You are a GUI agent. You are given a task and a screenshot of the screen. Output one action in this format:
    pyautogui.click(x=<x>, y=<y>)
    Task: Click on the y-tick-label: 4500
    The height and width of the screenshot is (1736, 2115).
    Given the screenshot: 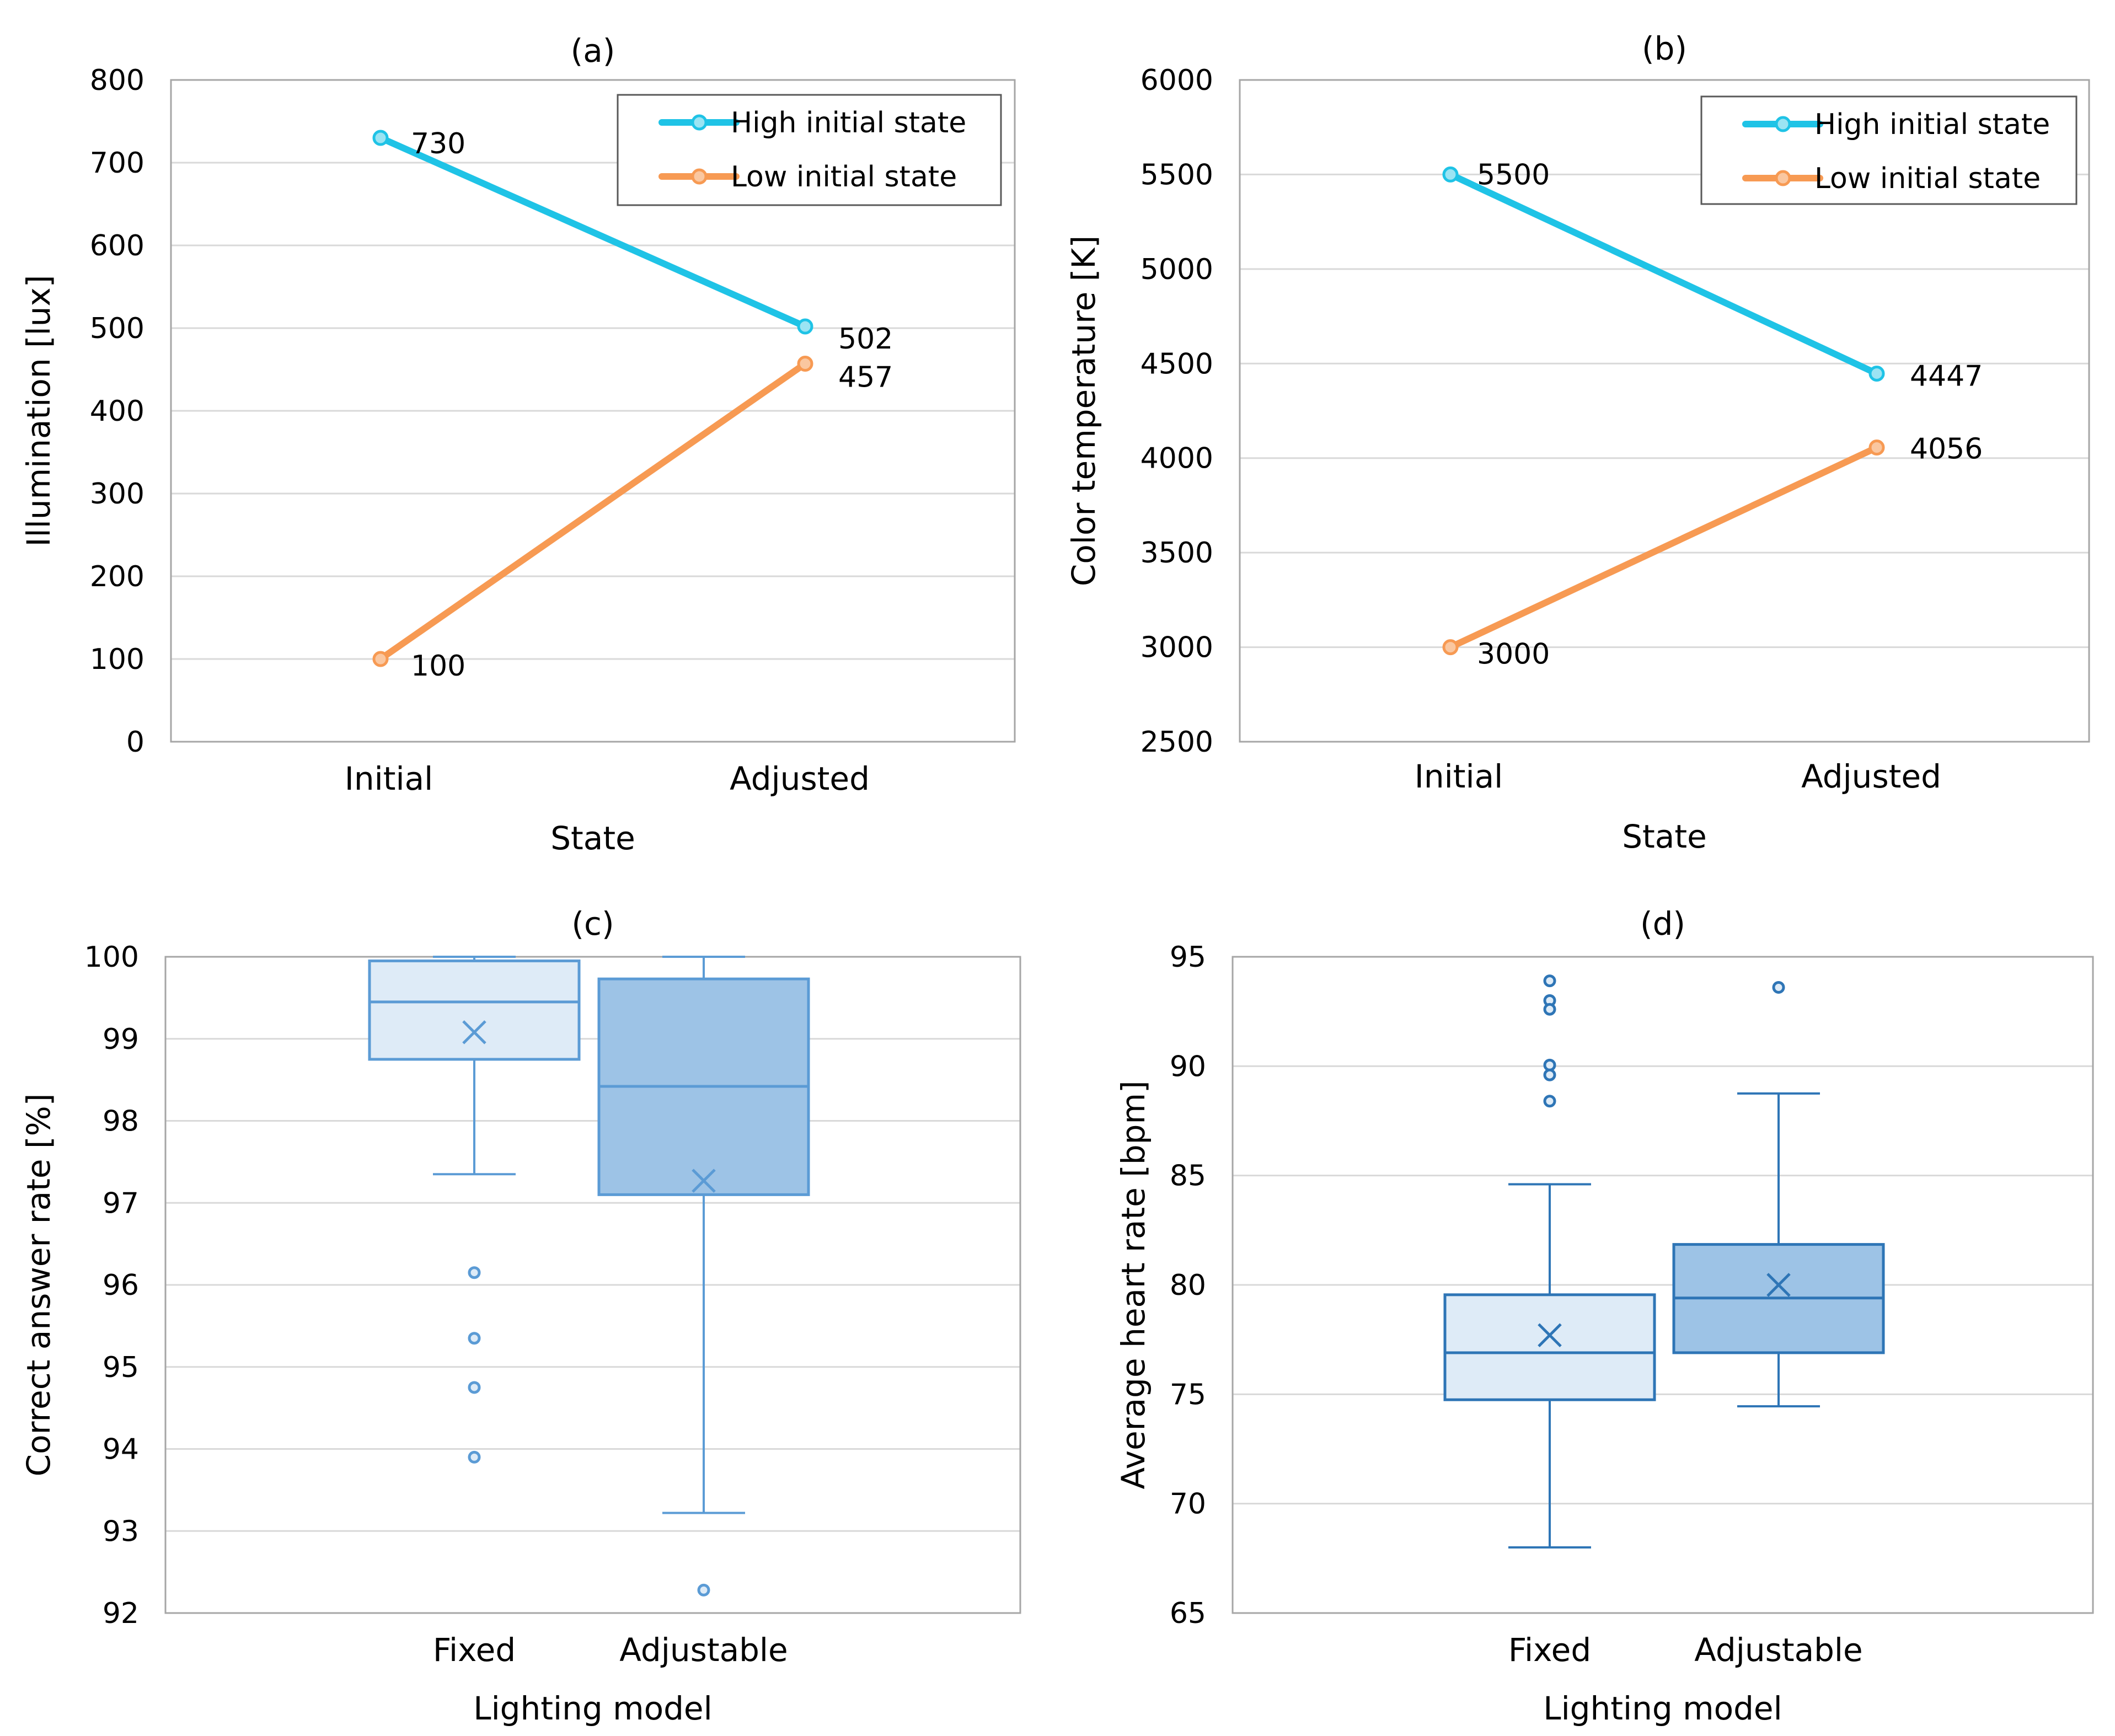 What is the action you would take?
    pyautogui.click(x=1177, y=364)
    